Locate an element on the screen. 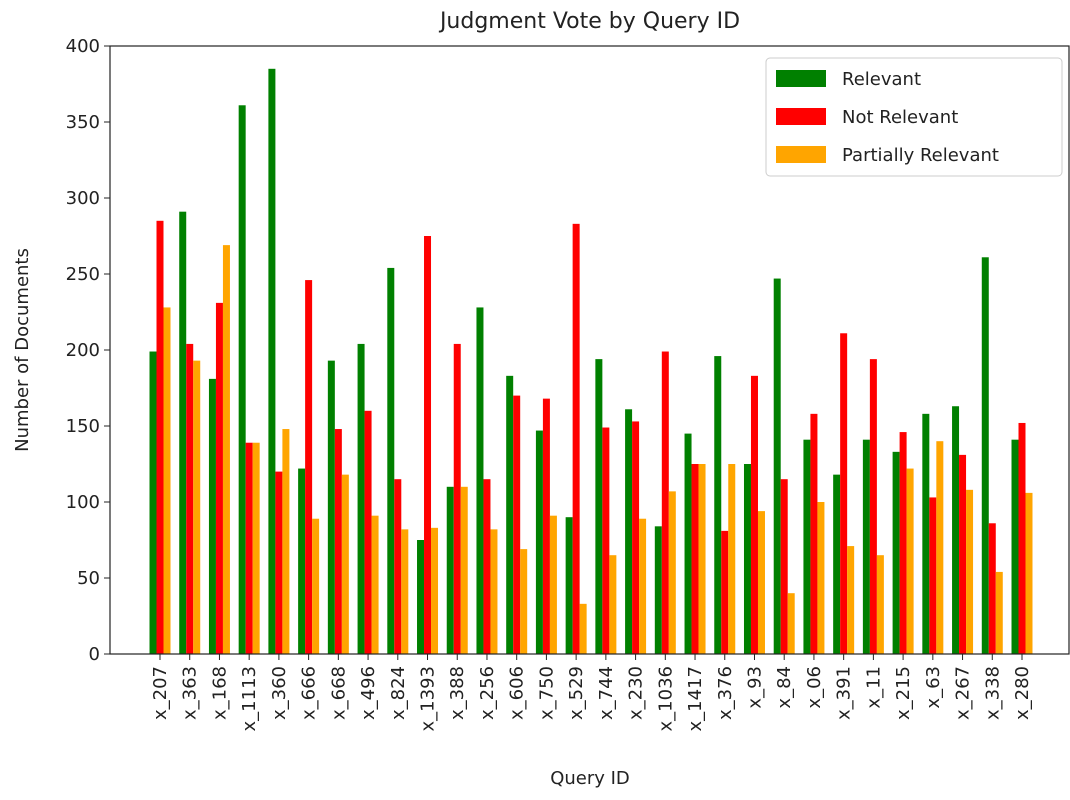 Image resolution: width=1070 pixels, height=800 pixels. legend-label: Relevant is located at coordinates (881, 79).